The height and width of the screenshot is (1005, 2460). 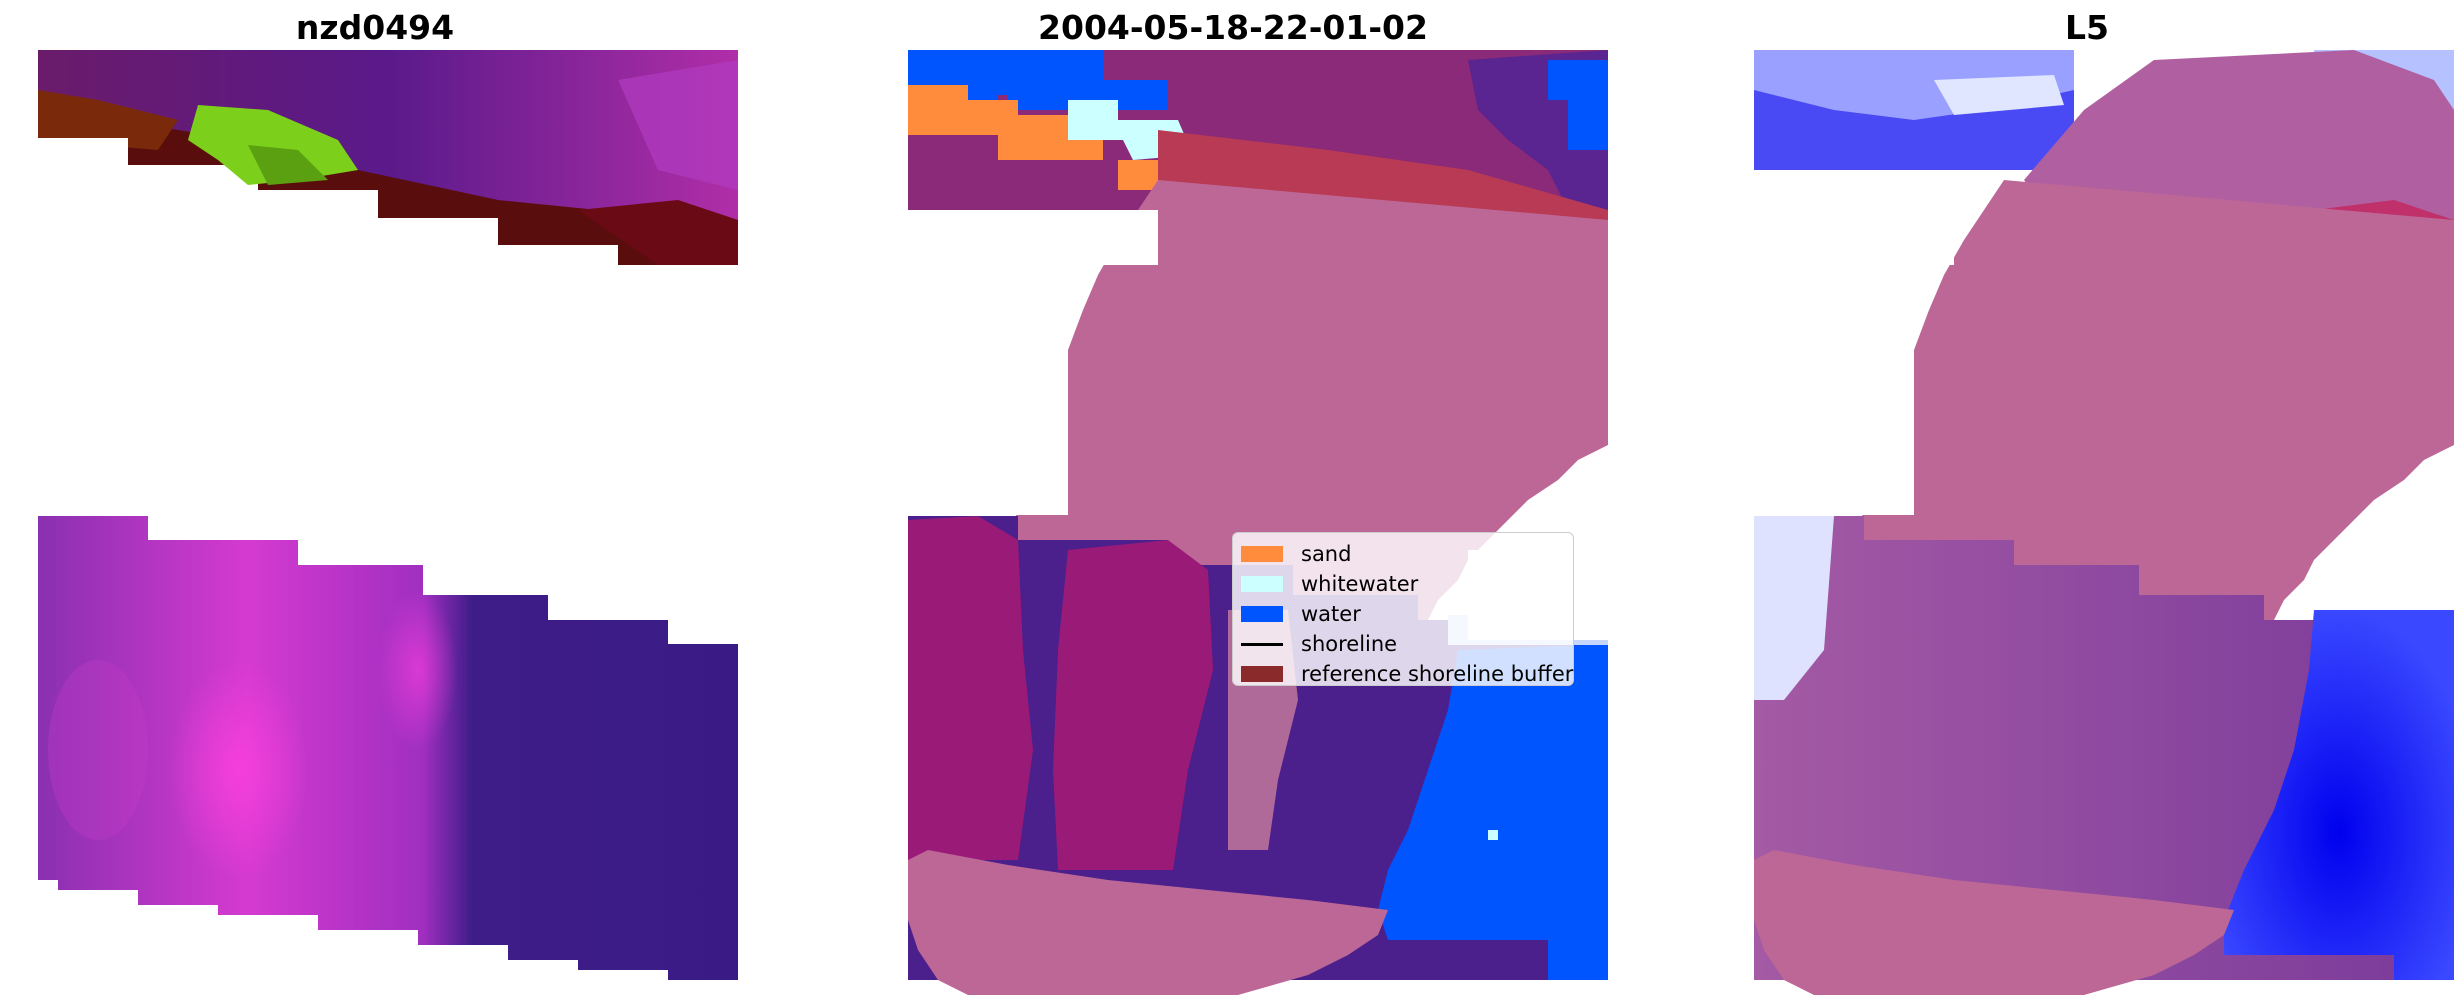 I want to click on class-sand-top, so click(x=1005, y=122).